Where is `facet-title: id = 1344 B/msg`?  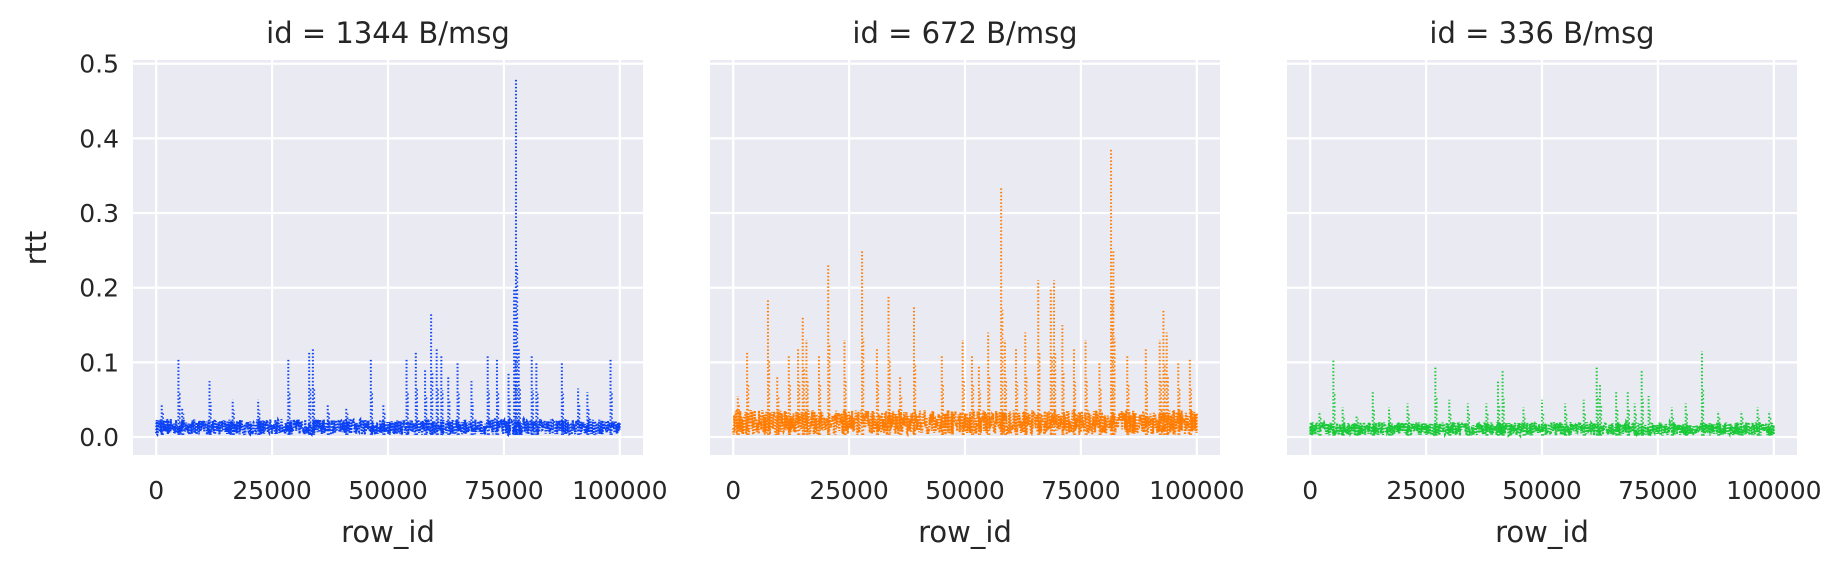
facet-title: id = 1344 B/msg is located at coordinates (388, 33).